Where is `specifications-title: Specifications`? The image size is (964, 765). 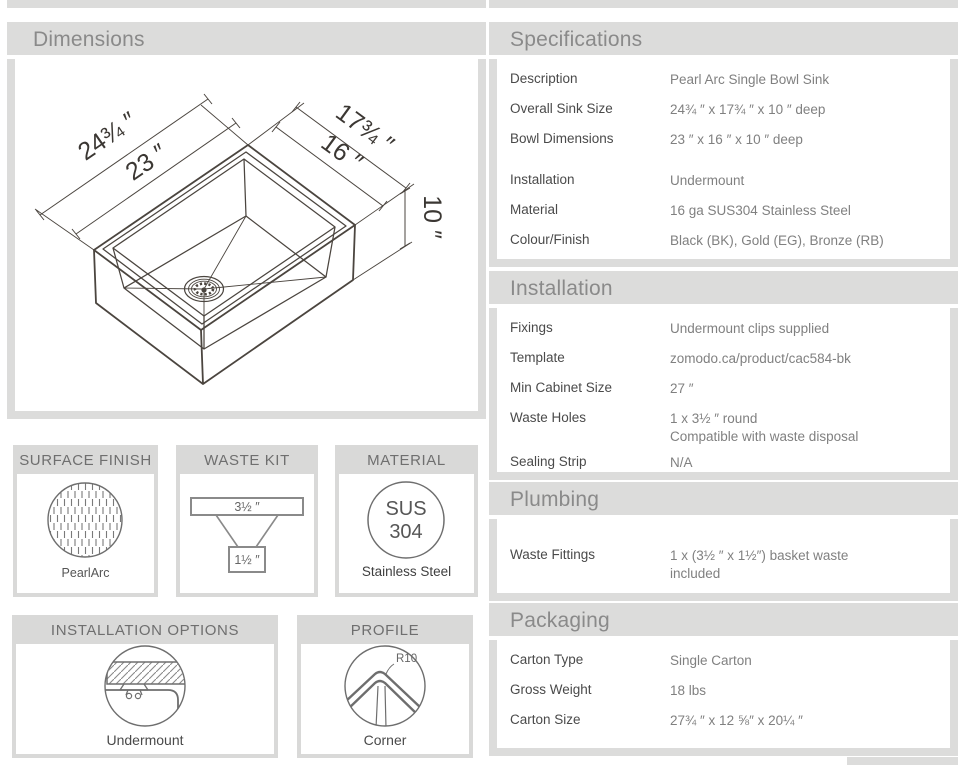 specifications-title: Specifications is located at coordinates (723, 40).